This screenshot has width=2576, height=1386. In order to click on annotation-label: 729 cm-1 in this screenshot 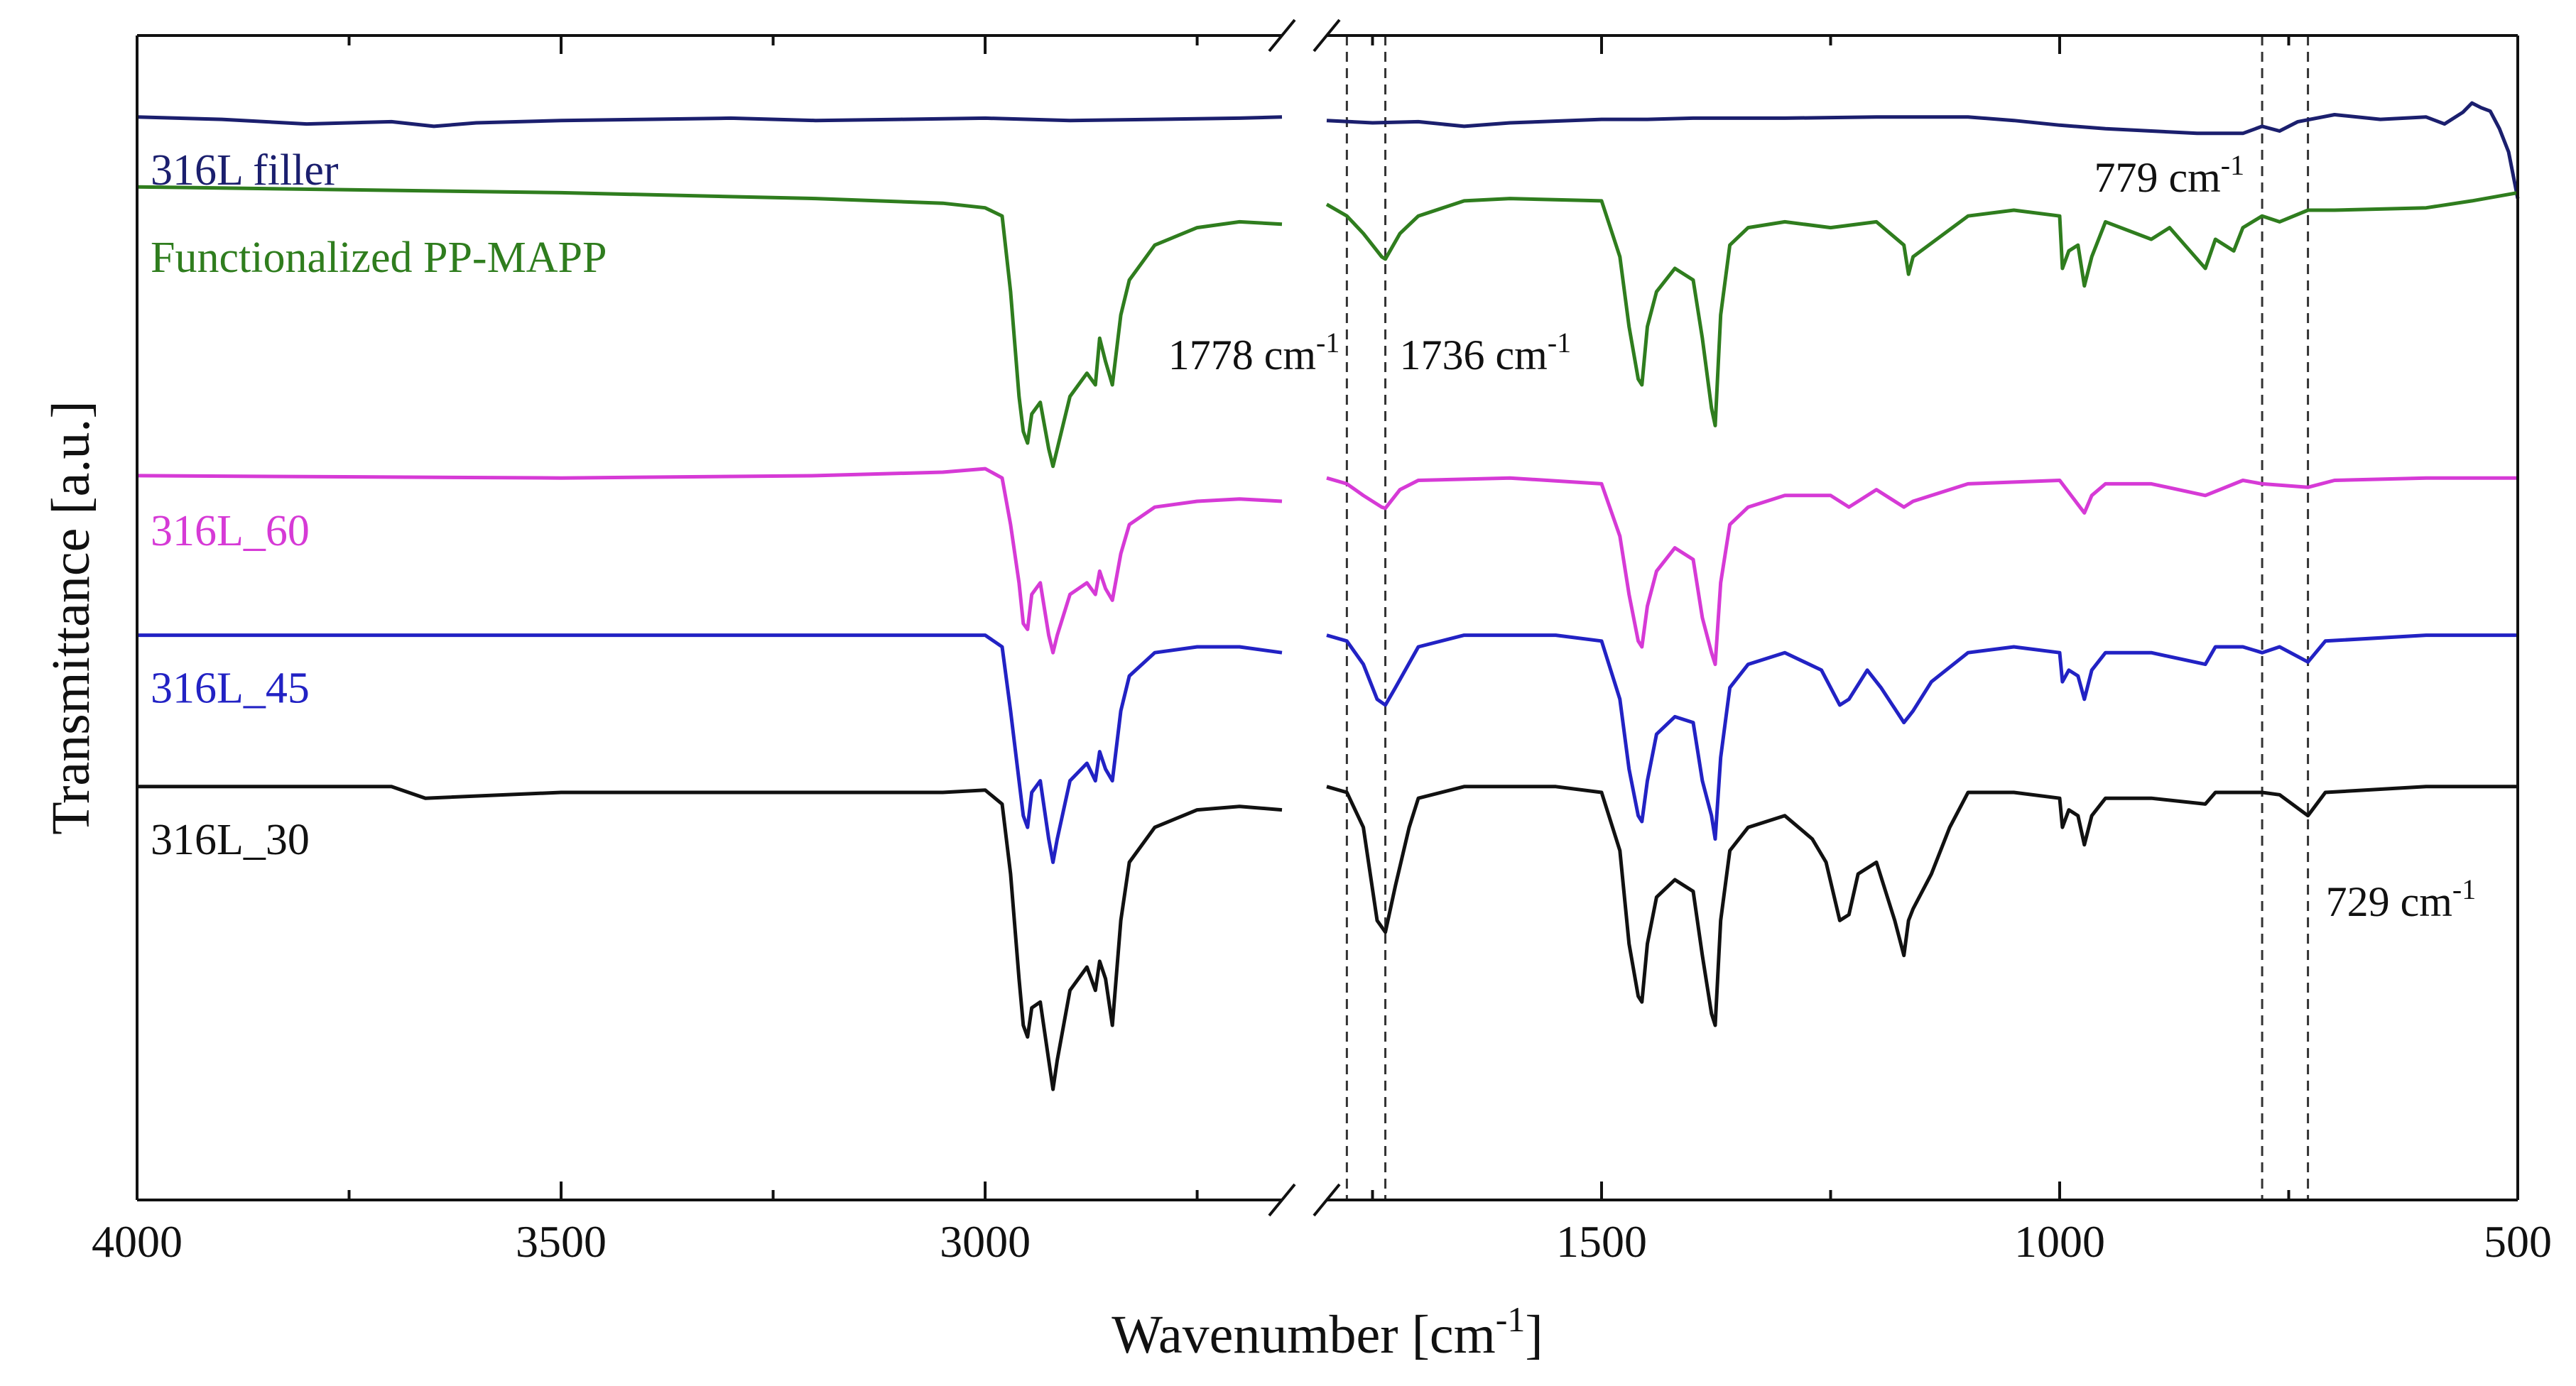, I will do `click(2401, 899)`.